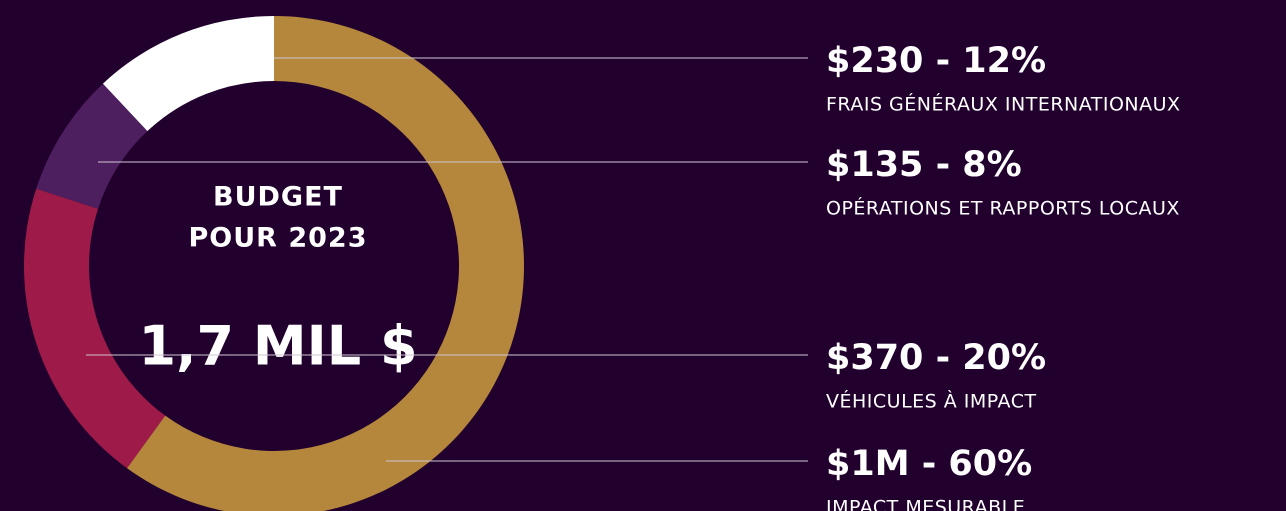 Image resolution: width=1286 pixels, height=511 pixels. What do you see at coordinates (277, 346) in the screenshot?
I see `total-label: 1,7 MIL $` at bounding box center [277, 346].